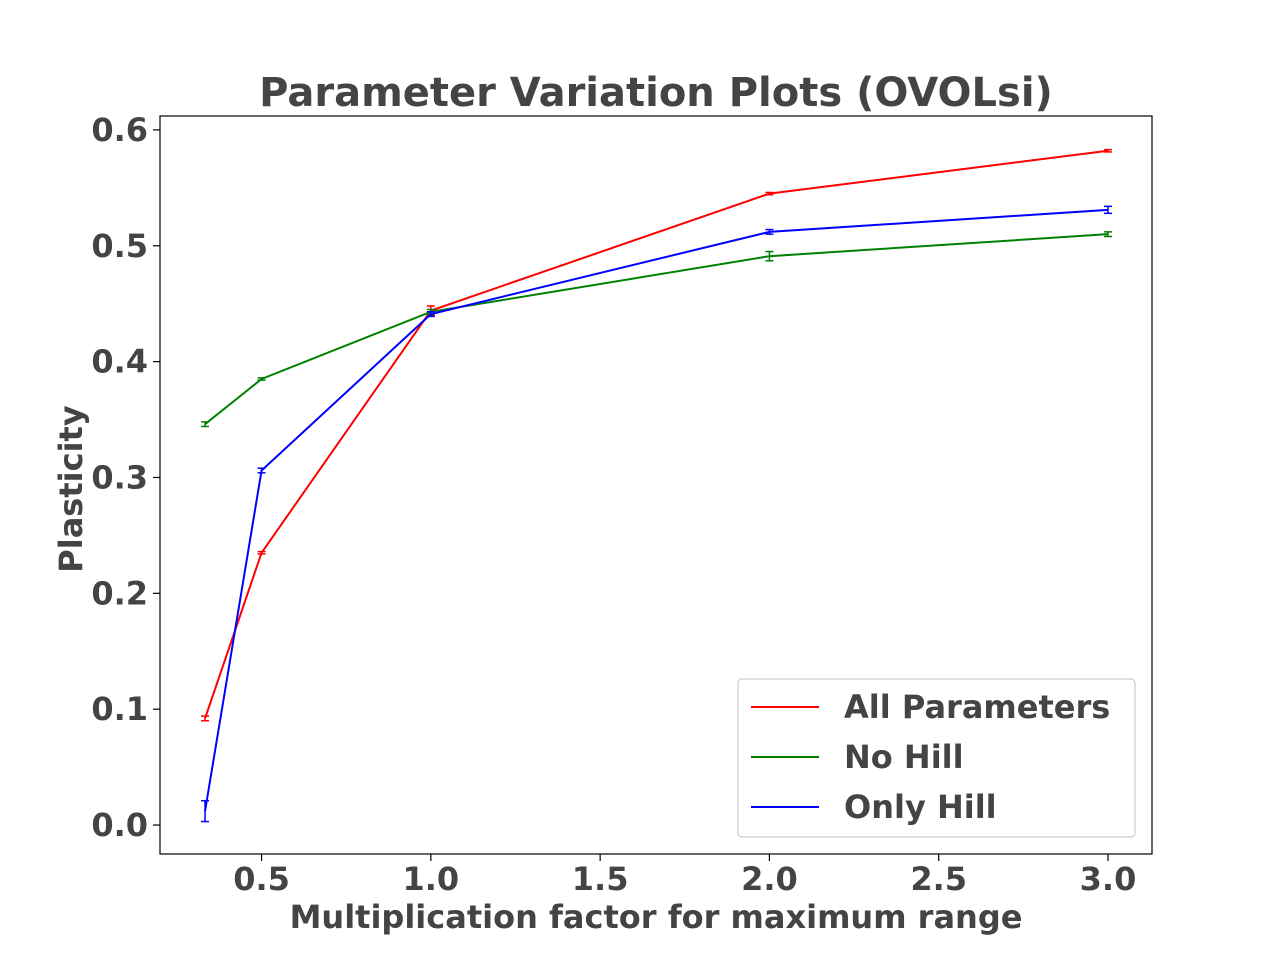  Describe the element at coordinates (261, 879) in the screenshot. I see `x-tick-label: 0.5` at that location.